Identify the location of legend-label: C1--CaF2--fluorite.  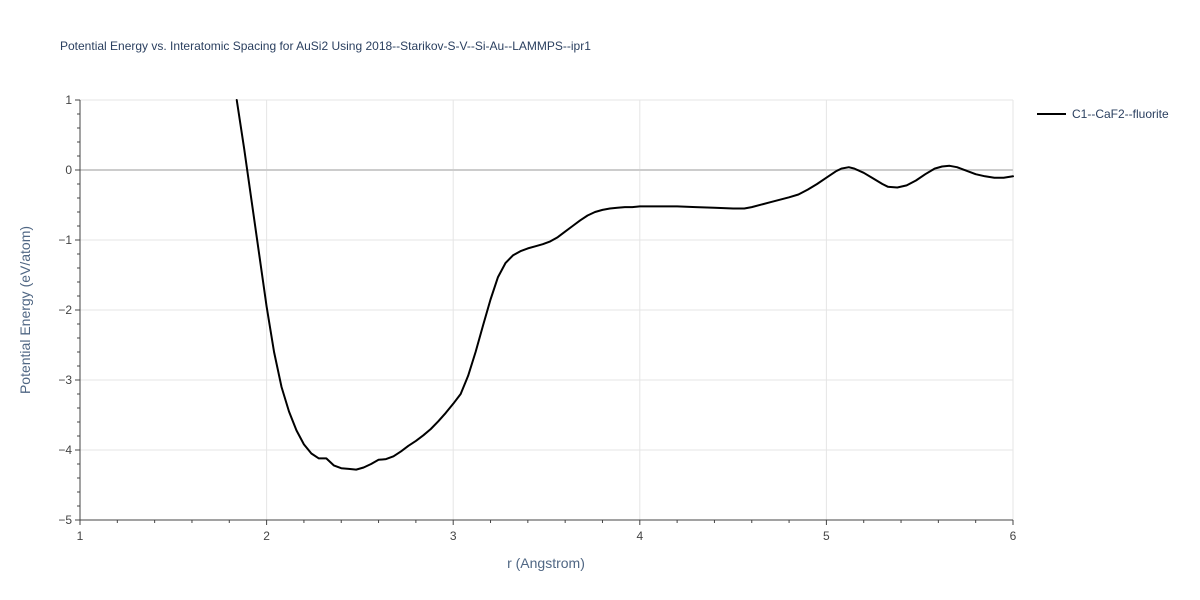
(1120, 114).